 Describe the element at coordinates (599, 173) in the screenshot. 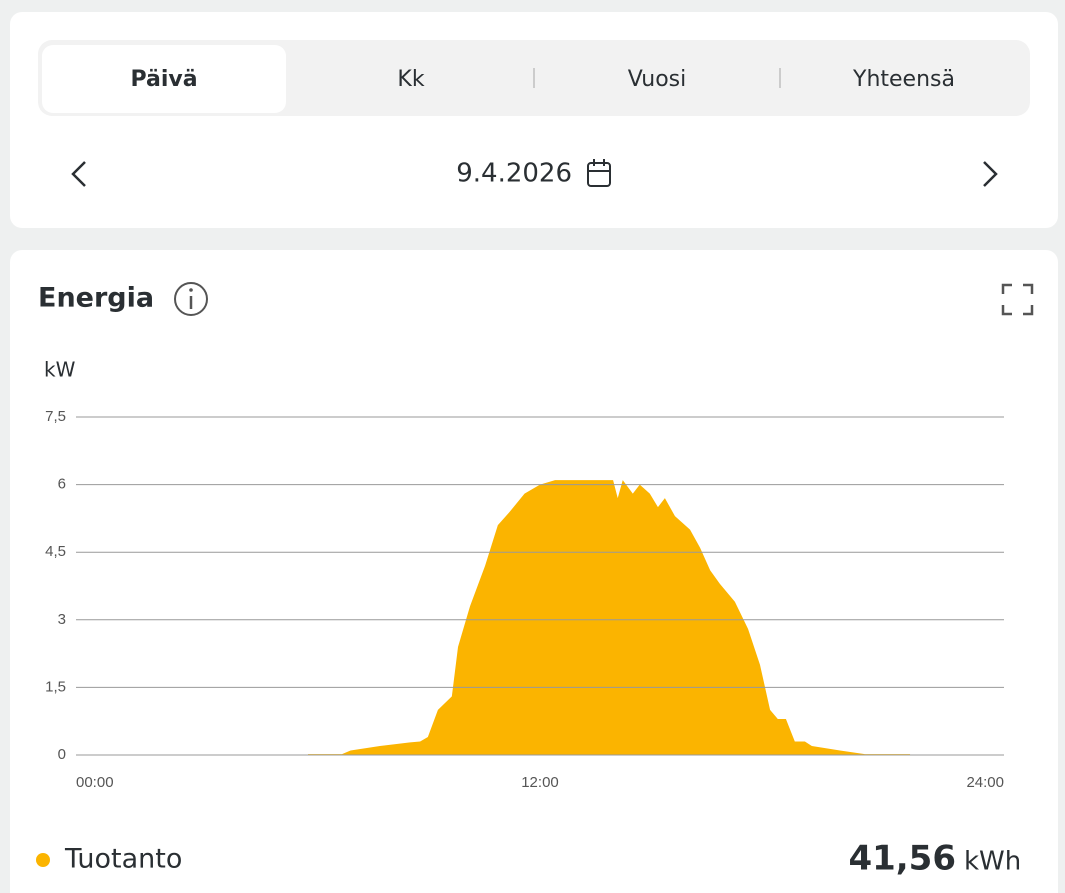

I see `calendar-icon` at that location.